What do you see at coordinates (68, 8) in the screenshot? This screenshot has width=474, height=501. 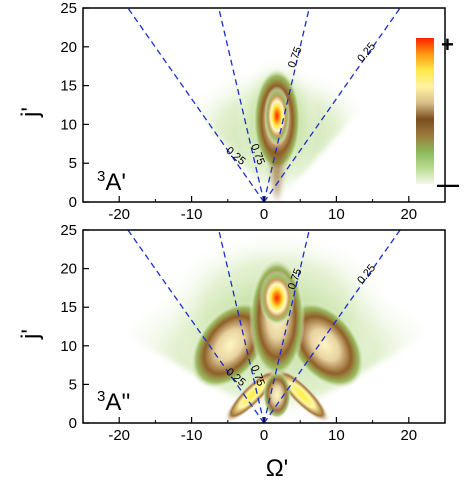 I see `top-ytick-label: 25` at bounding box center [68, 8].